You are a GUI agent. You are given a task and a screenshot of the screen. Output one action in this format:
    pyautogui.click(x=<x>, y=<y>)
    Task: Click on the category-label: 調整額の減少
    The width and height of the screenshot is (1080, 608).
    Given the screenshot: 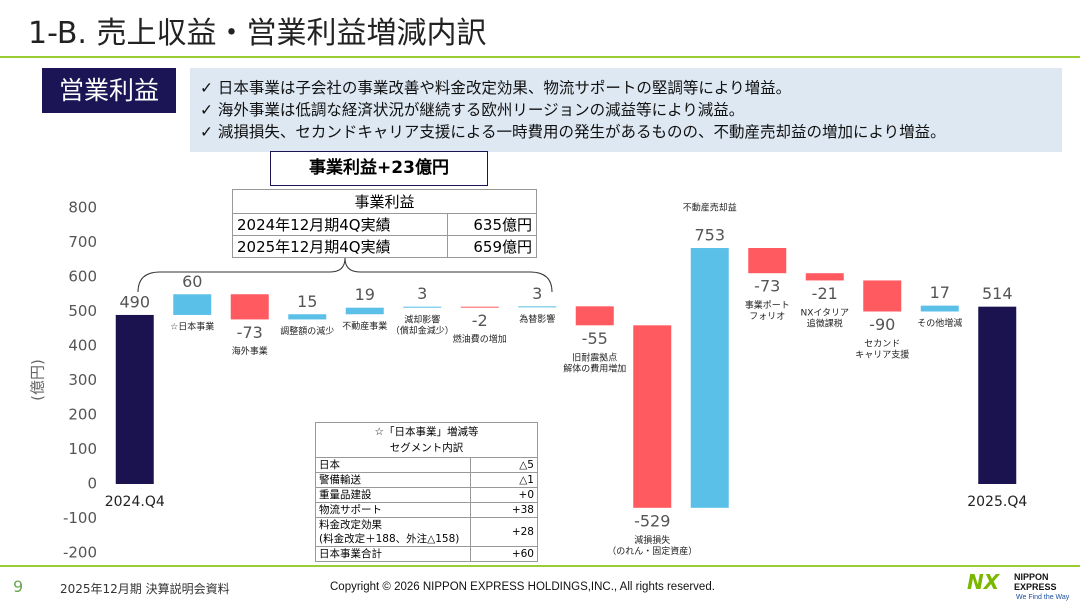 What is the action you would take?
    pyautogui.click(x=307, y=331)
    